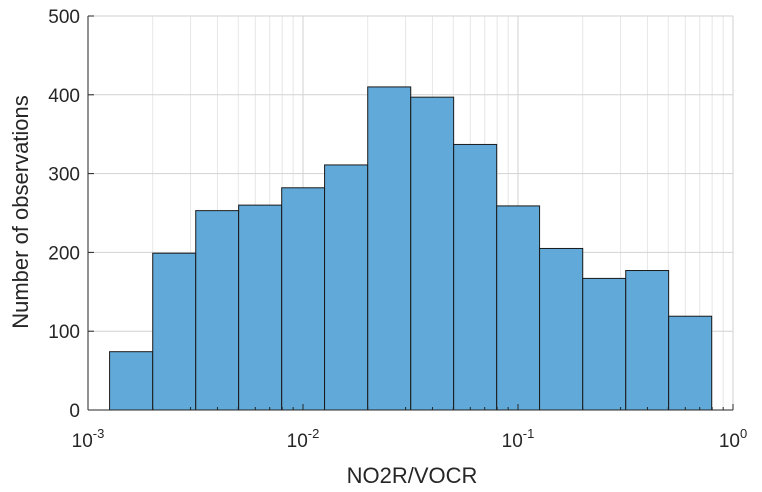 This screenshot has width=762, height=492. Describe the element at coordinates (64, 96) in the screenshot. I see `y-tick-label: 400` at that location.